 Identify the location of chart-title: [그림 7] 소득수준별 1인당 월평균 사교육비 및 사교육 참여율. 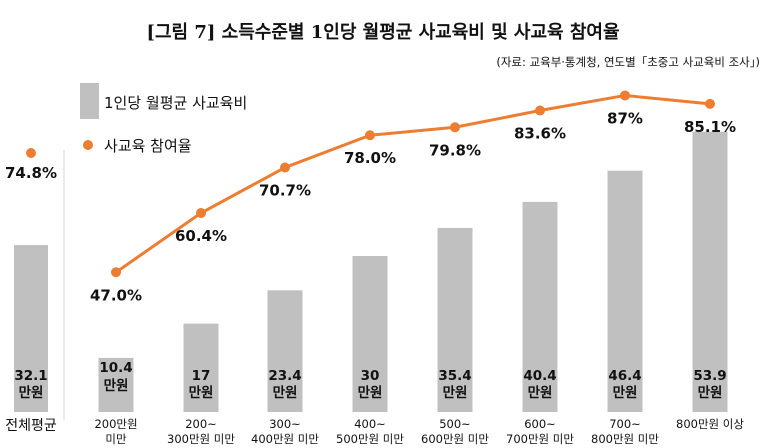
(382, 32).